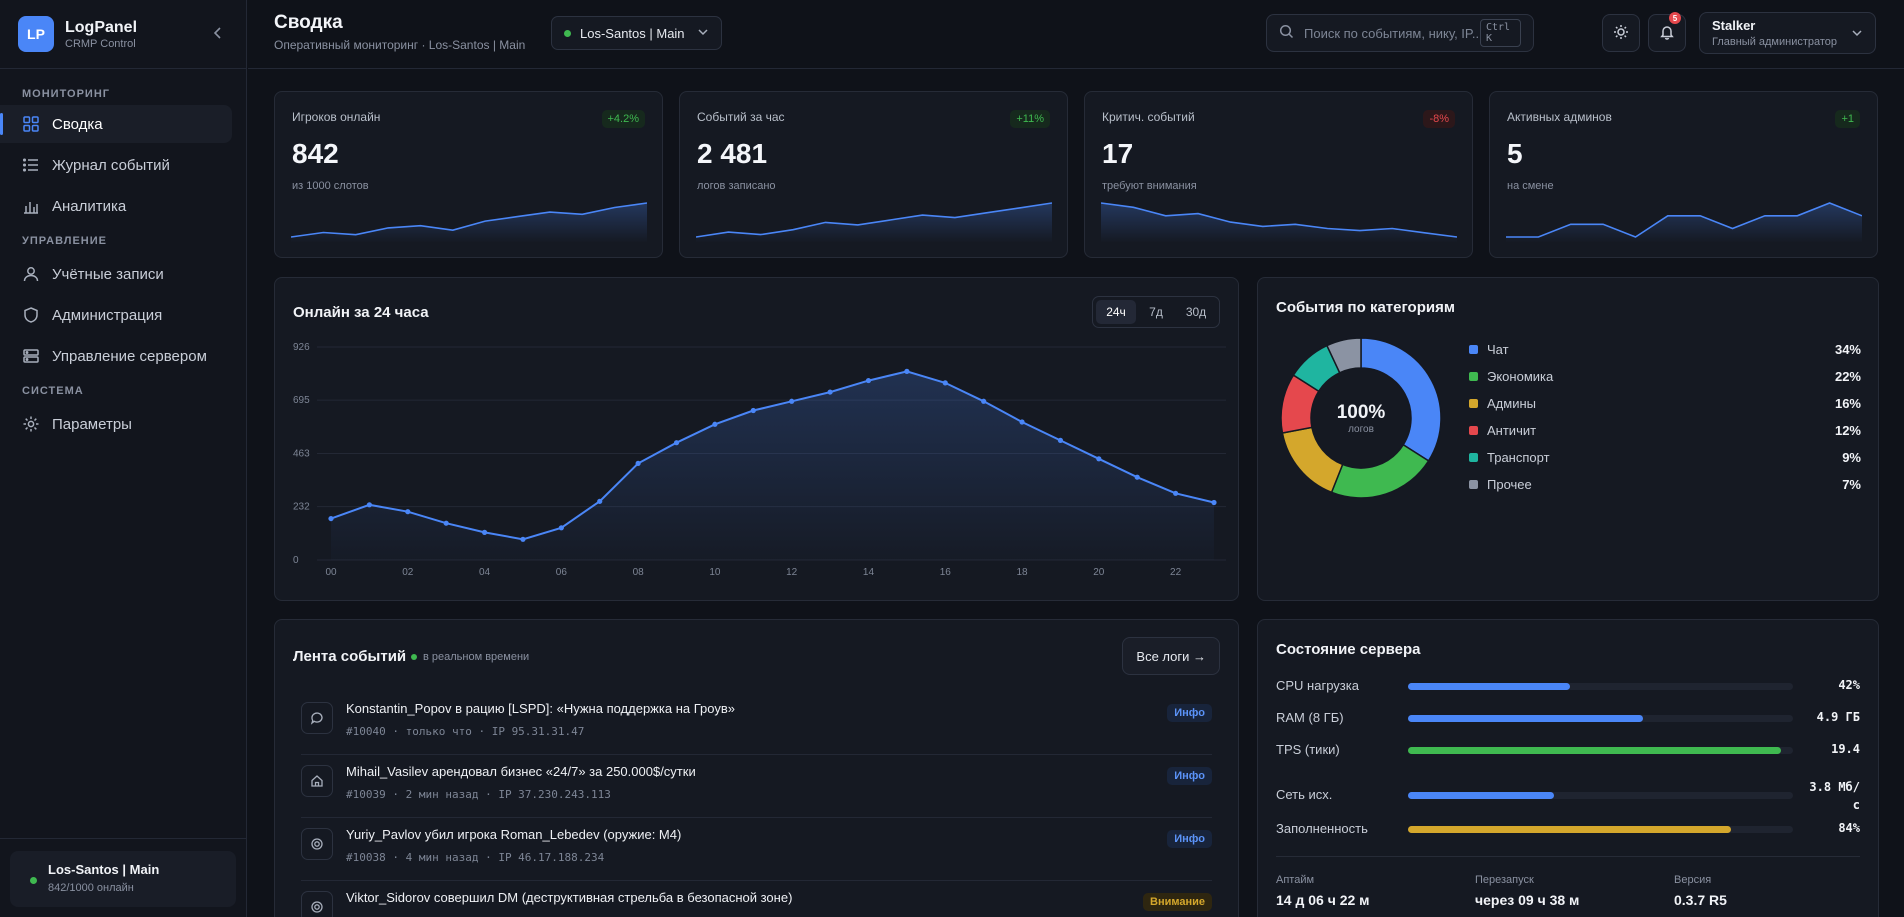  What do you see at coordinates (301, 400) in the screenshot?
I see `y-tick-label: 695` at bounding box center [301, 400].